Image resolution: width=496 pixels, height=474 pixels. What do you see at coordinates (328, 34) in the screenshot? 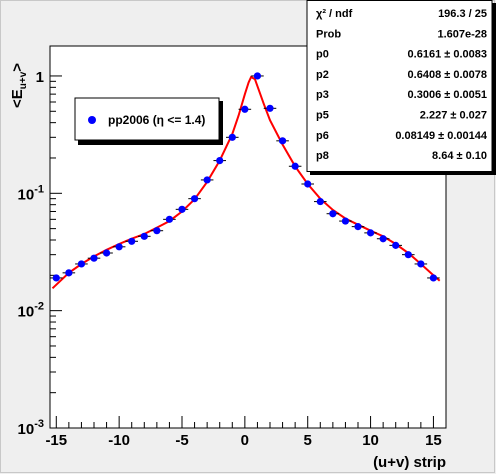
I see `stat-label: Prob` at bounding box center [328, 34].